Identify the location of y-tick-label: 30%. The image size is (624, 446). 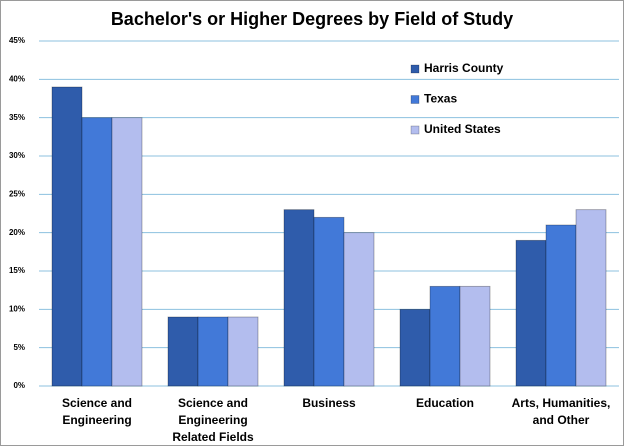
(17, 155).